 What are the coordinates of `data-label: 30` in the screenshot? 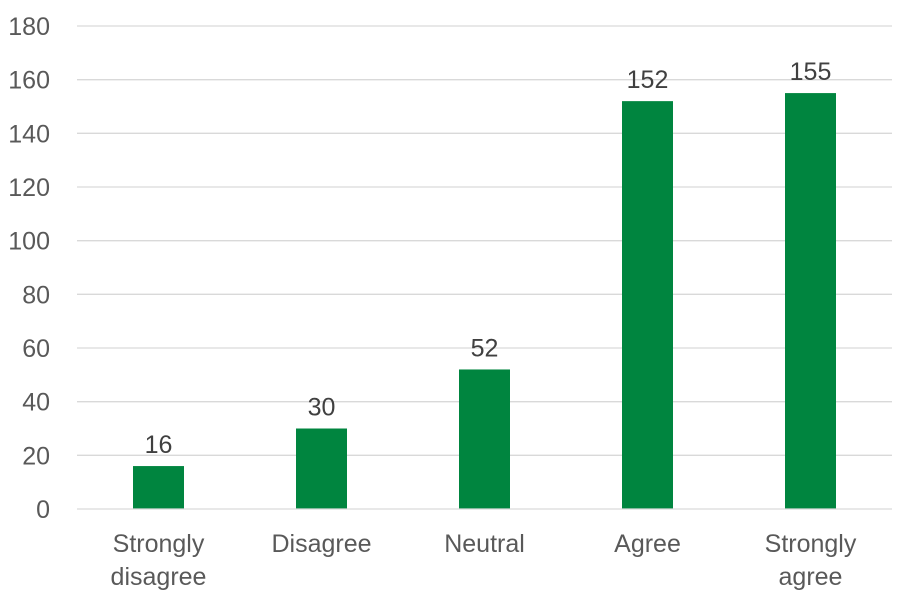 It's located at (322, 408).